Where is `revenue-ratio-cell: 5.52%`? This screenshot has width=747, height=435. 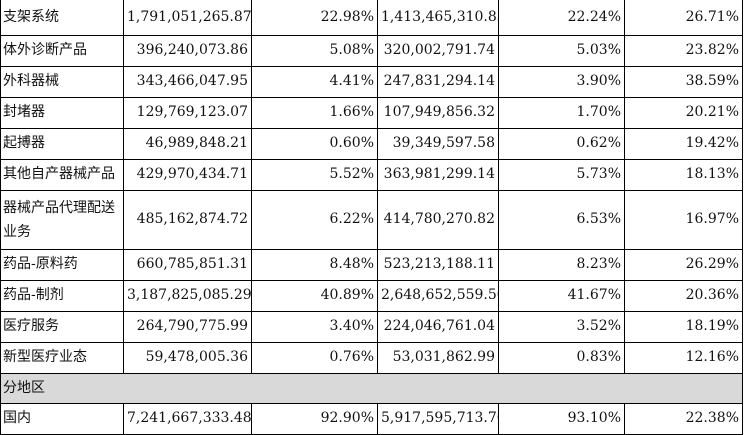
revenue-ratio-cell: 5.52% is located at coordinates (314, 174).